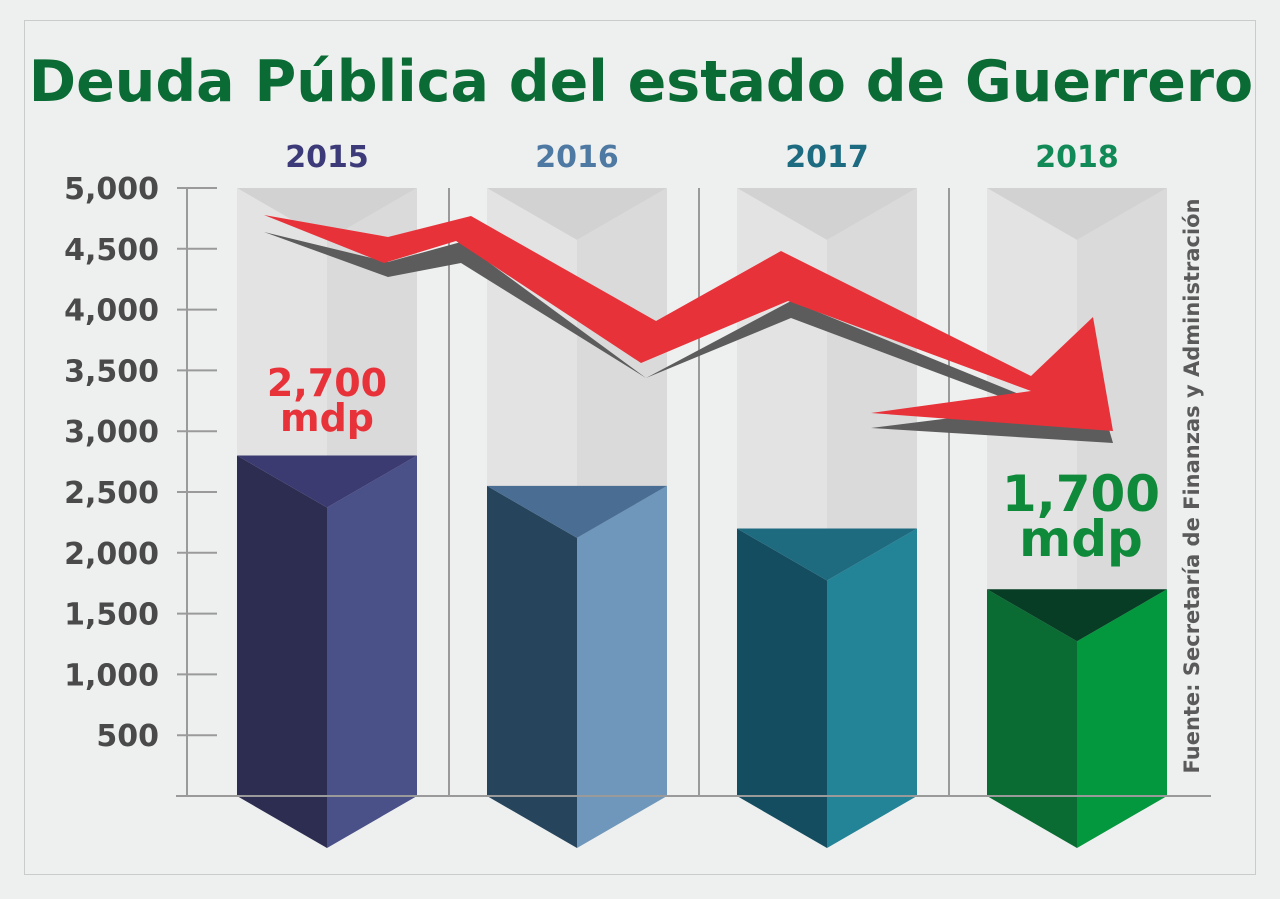 This screenshot has height=899, width=1280. What do you see at coordinates (111, 675) in the screenshot?
I see `y-tick-label: 1,000` at bounding box center [111, 675].